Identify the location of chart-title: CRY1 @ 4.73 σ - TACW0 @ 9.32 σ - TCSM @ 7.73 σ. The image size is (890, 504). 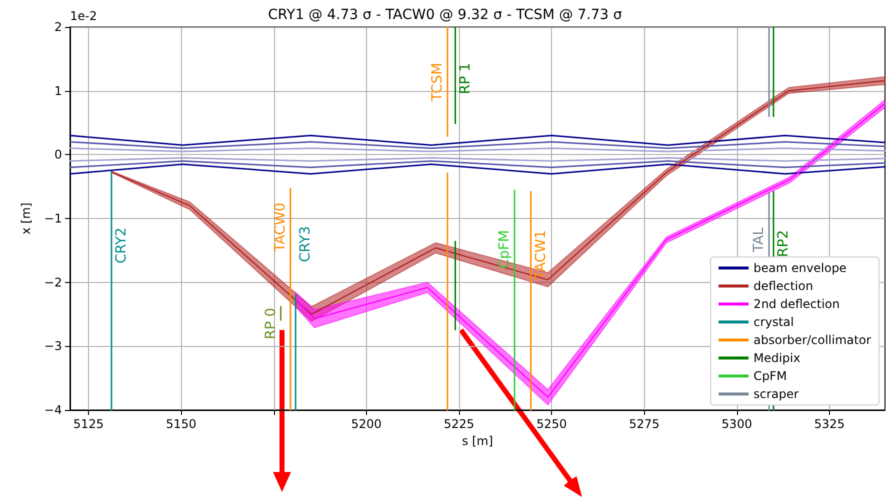
(445, 15).